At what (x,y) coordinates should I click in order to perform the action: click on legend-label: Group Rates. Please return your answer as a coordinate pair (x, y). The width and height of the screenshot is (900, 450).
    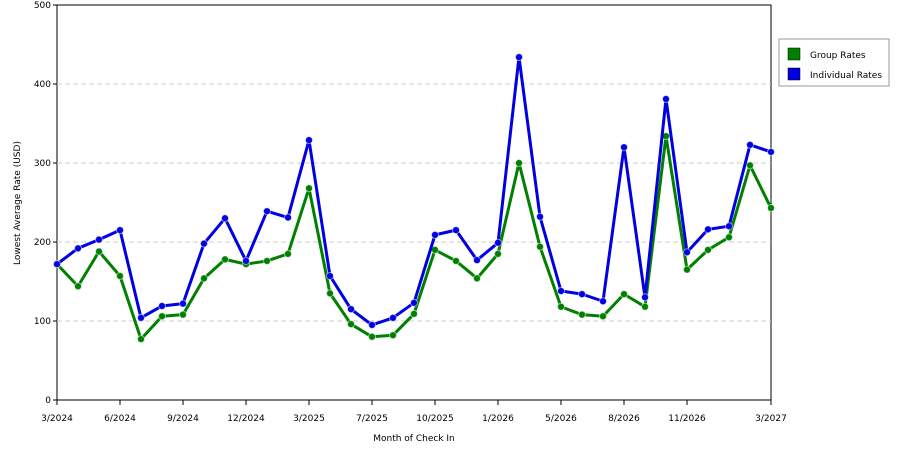
    Looking at the image, I should click on (838, 56).